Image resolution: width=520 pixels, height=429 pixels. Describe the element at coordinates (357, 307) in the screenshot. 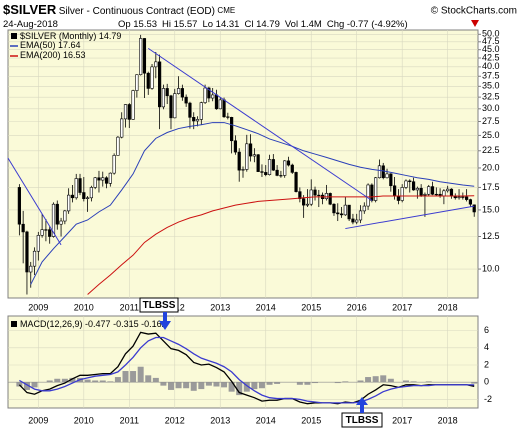

I see `x-tick-label: 2016` at that location.